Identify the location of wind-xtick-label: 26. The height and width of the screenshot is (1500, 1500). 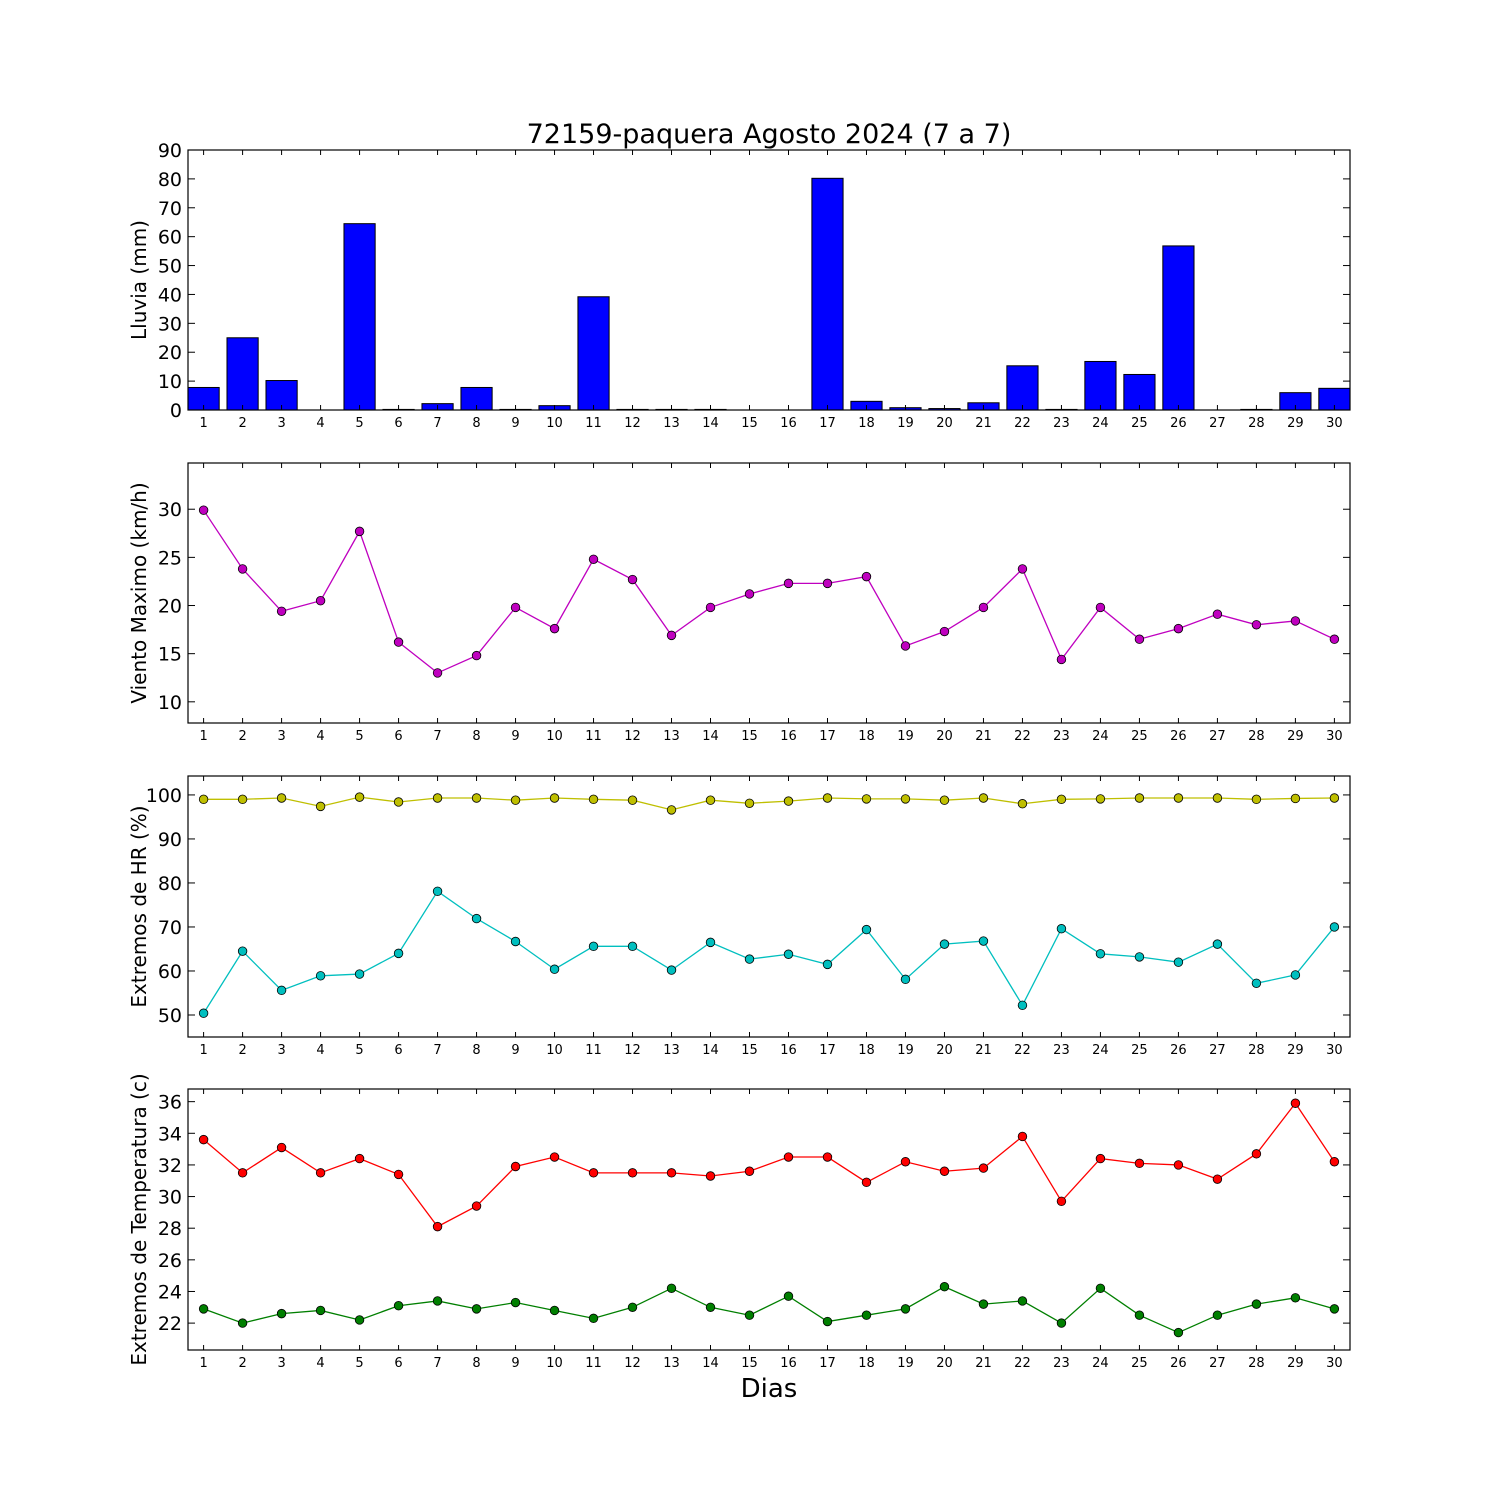
(1178, 736).